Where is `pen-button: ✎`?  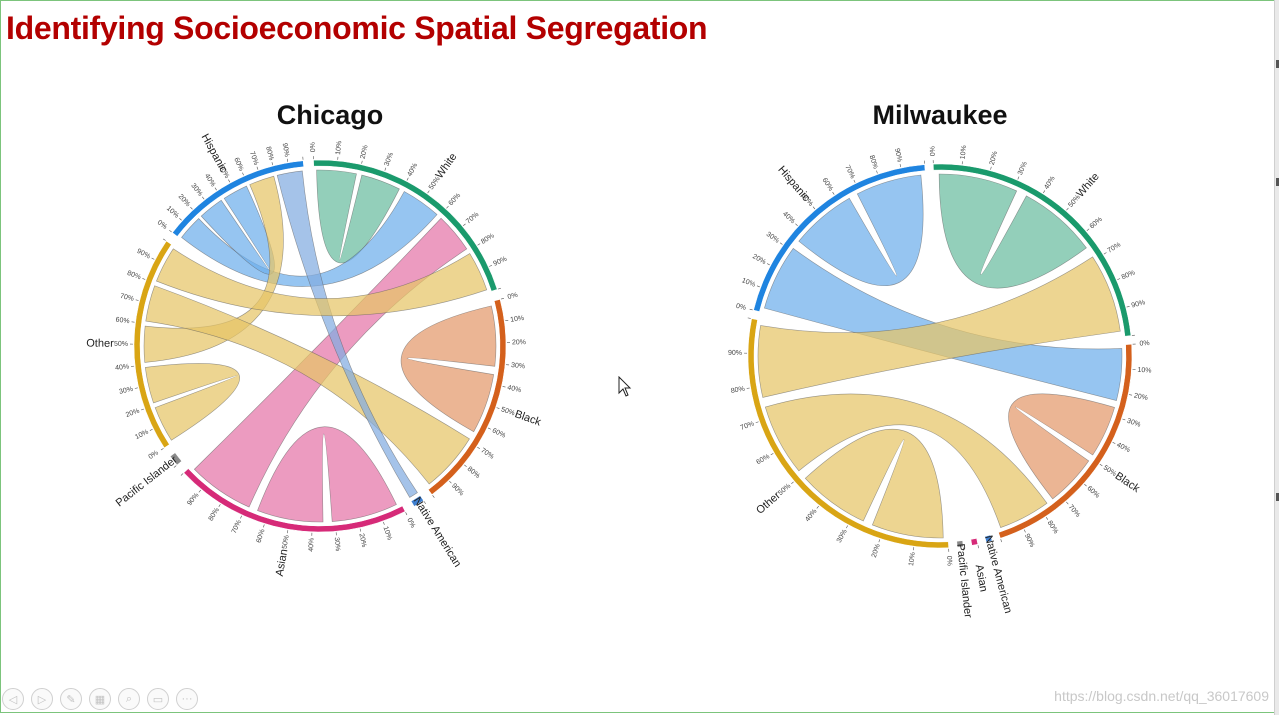 pen-button: ✎ is located at coordinates (71, 699).